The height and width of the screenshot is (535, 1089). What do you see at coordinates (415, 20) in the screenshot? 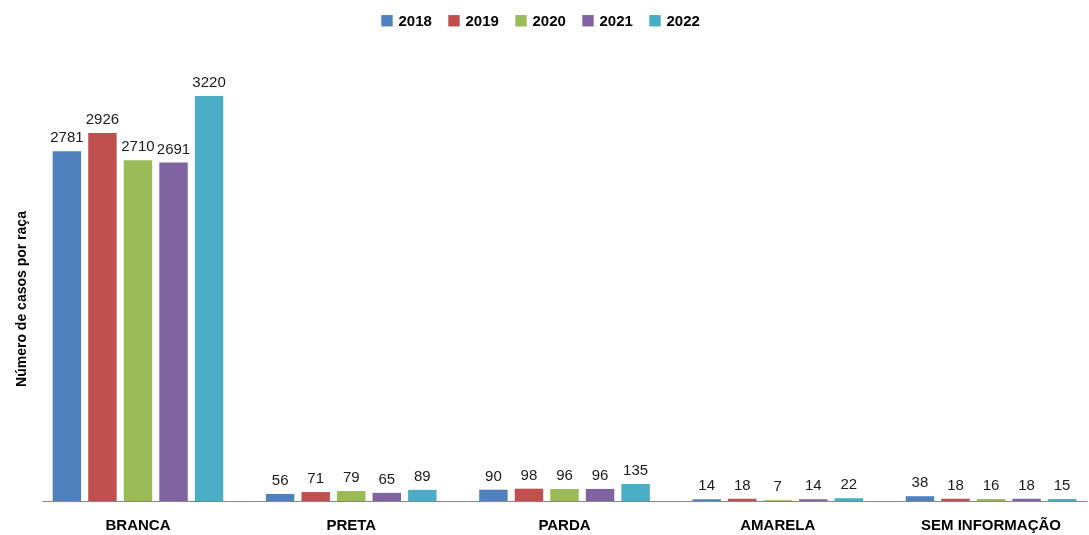
I see `legend-label: 2018` at bounding box center [415, 20].